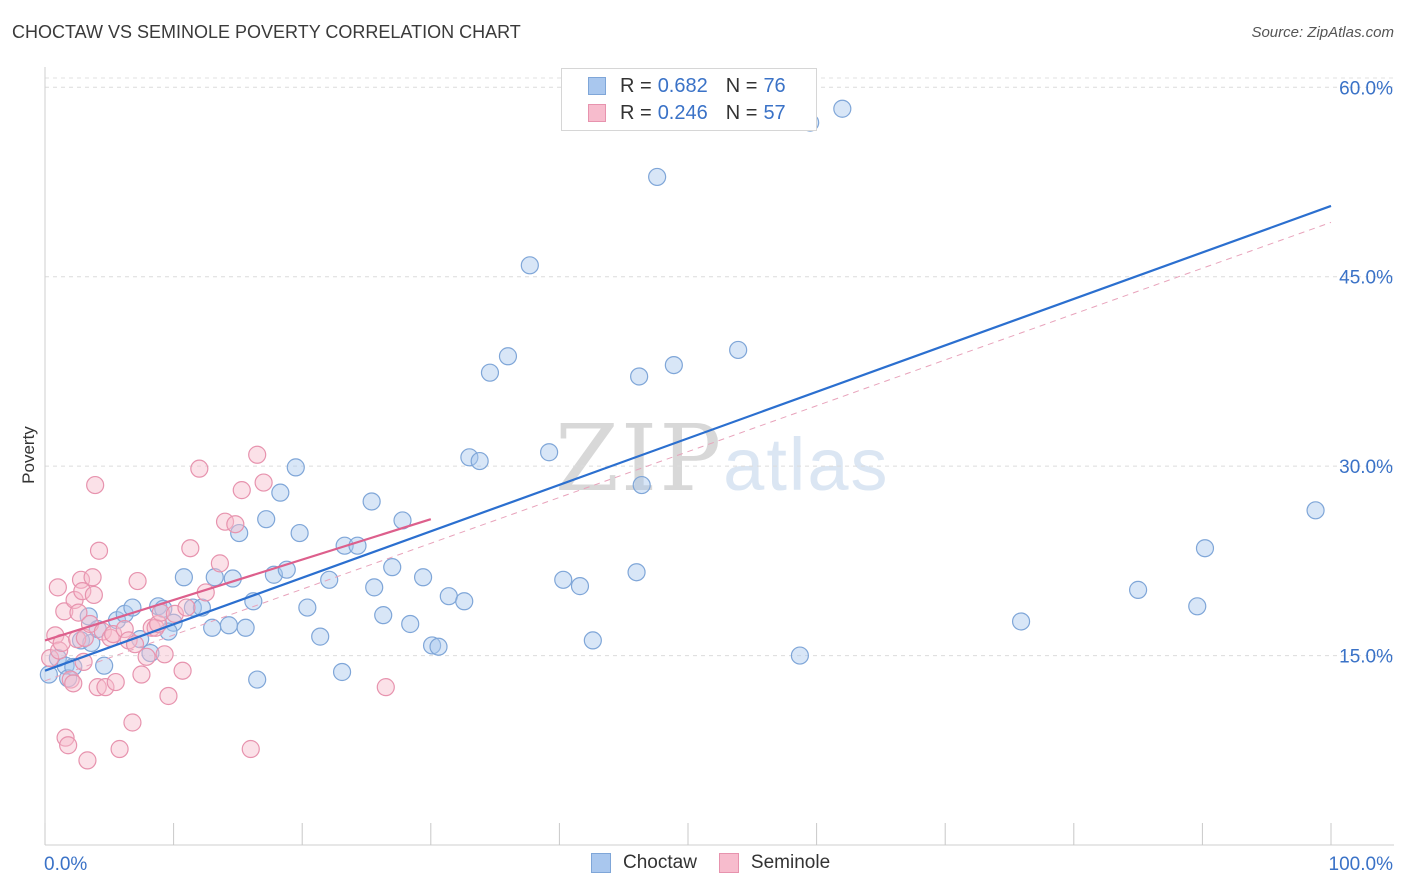  I want to click on legend-row-seminole: R = 0.246 N = 57, so click(687, 113).